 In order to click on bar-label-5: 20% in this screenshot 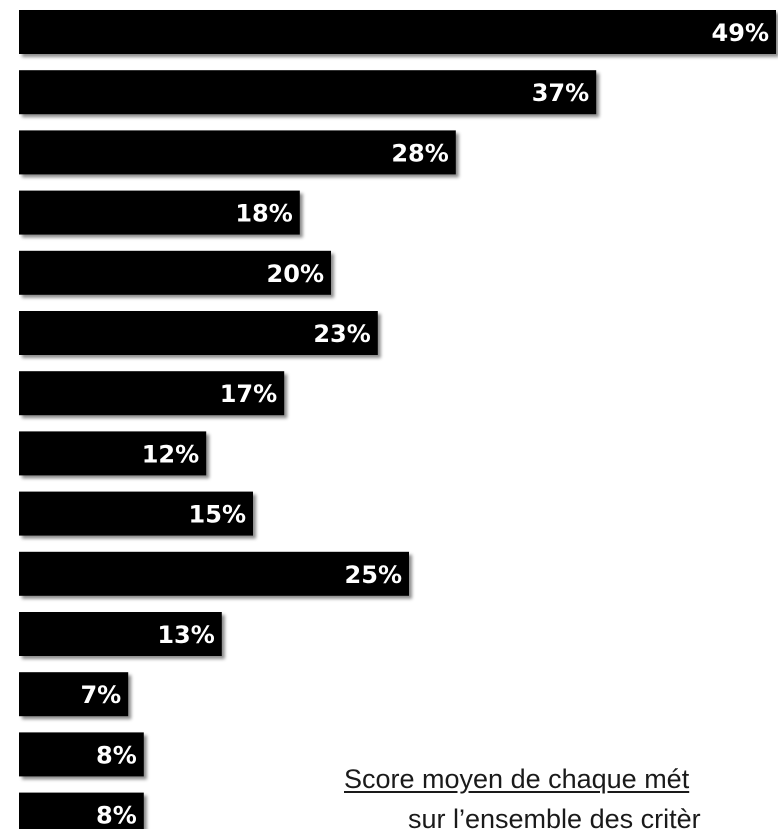, I will do `click(295, 274)`.